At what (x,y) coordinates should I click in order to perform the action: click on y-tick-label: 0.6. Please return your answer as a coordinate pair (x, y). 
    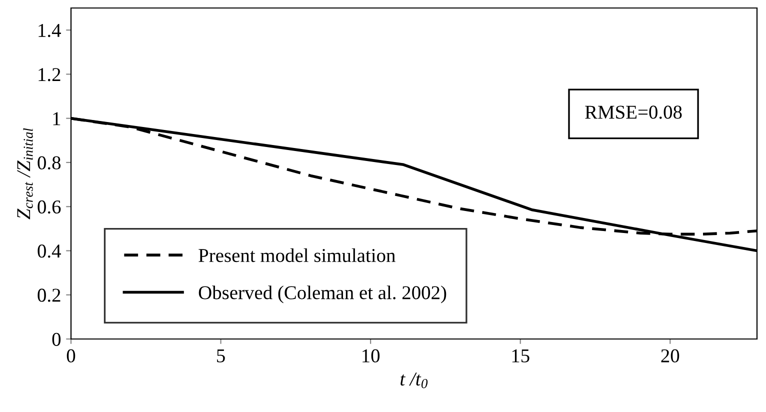
    Looking at the image, I should click on (49, 207).